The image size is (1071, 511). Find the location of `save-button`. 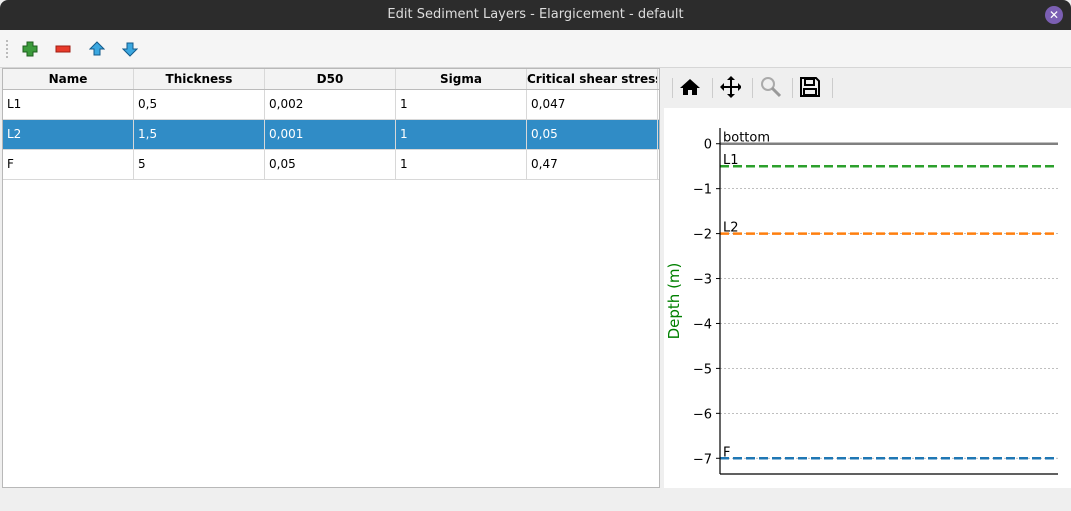

save-button is located at coordinates (810, 87).